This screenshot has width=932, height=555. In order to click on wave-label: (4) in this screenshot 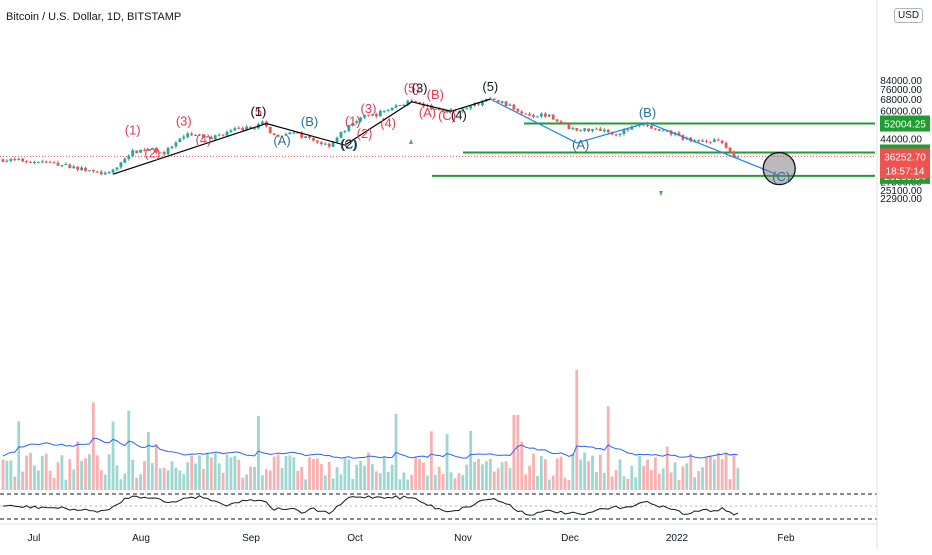, I will do `click(459, 114)`.